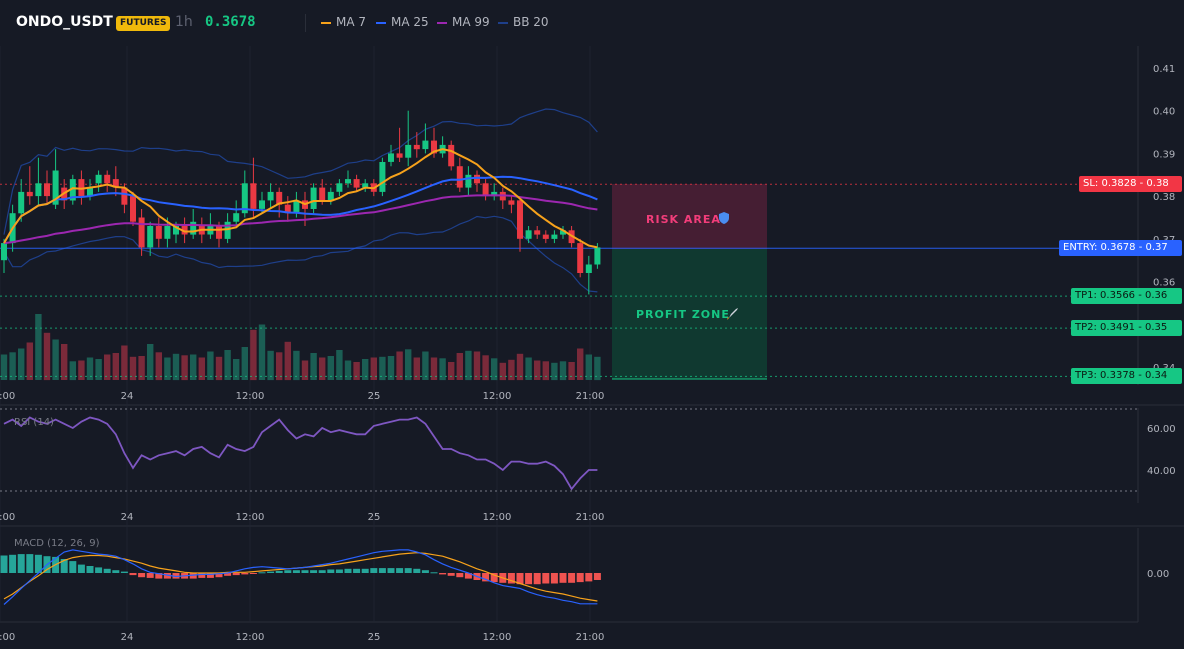 This screenshot has height=649, width=1184. What do you see at coordinates (64, 22) in the screenshot?
I see `symbol-title: ONDO_USDT` at bounding box center [64, 22].